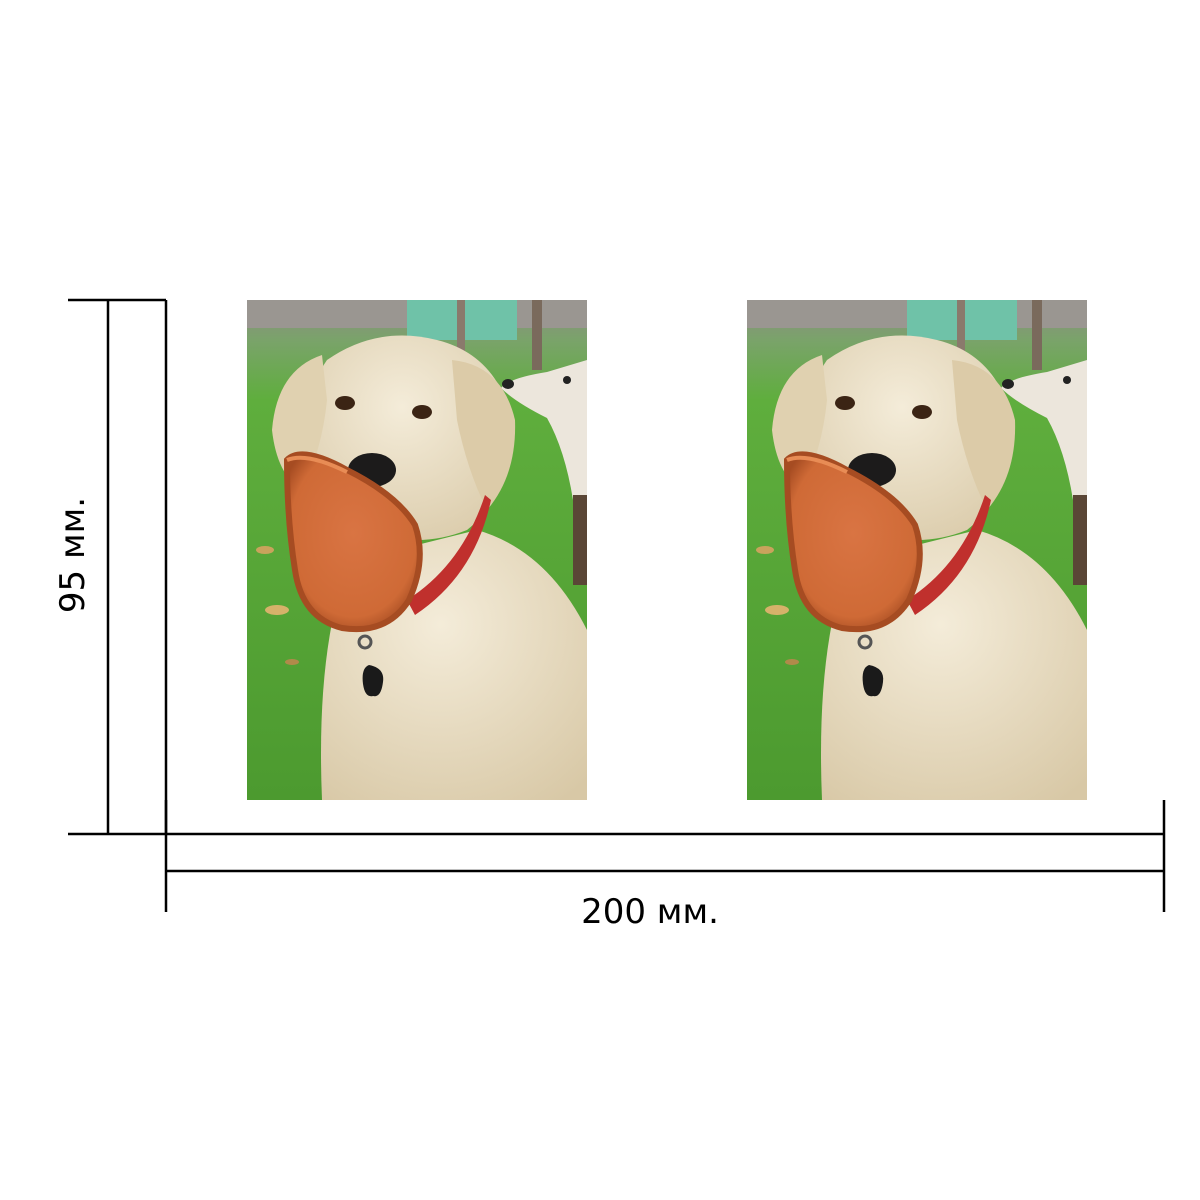 The image size is (1200, 1200). I want to click on dog-photo-left, so click(417, 550).